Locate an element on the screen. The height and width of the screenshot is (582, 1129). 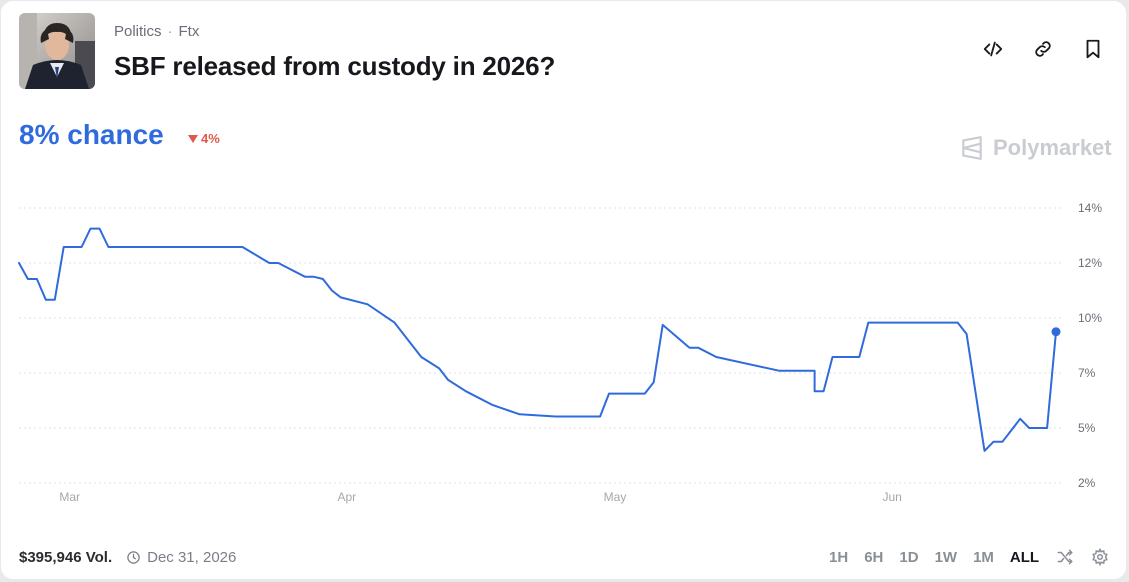
y-tick-label: 2% is located at coordinates (1087, 483).